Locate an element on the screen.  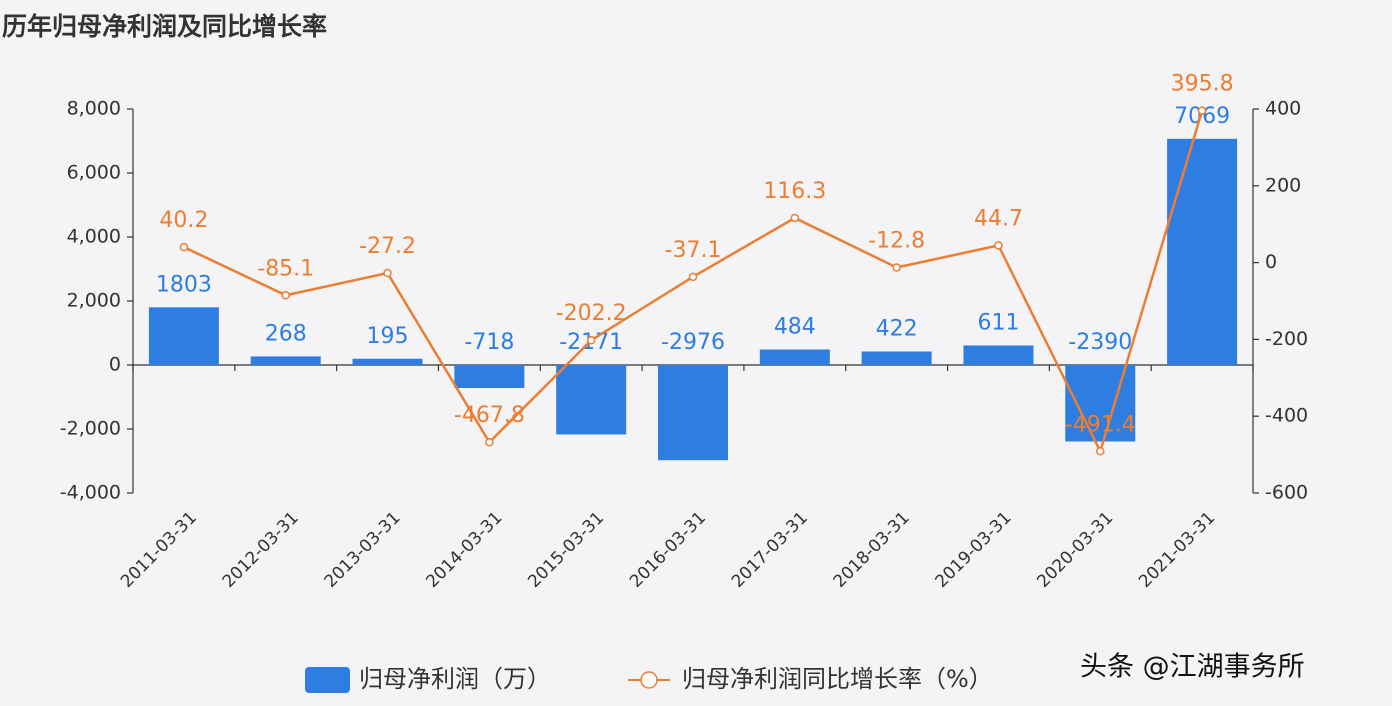
line-label: -491.4 is located at coordinates (1100, 424).